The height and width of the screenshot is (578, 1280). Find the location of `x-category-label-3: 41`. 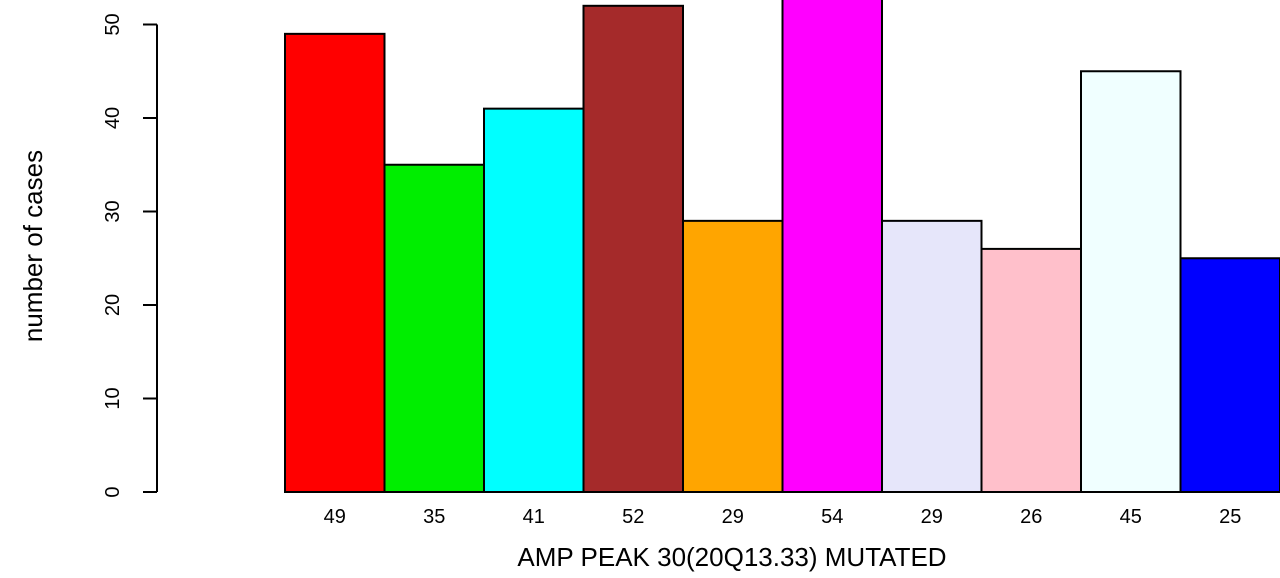

x-category-label-3: 41 is located at coordinates (534, 517).